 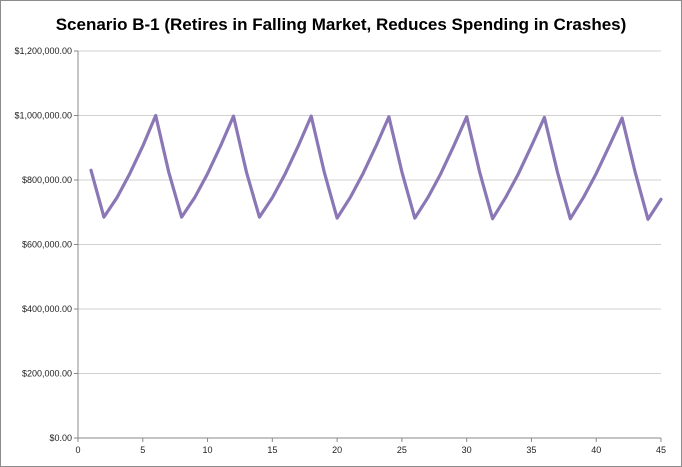 I want to click on x-tick-label: 30, so click(x=467, y=450).